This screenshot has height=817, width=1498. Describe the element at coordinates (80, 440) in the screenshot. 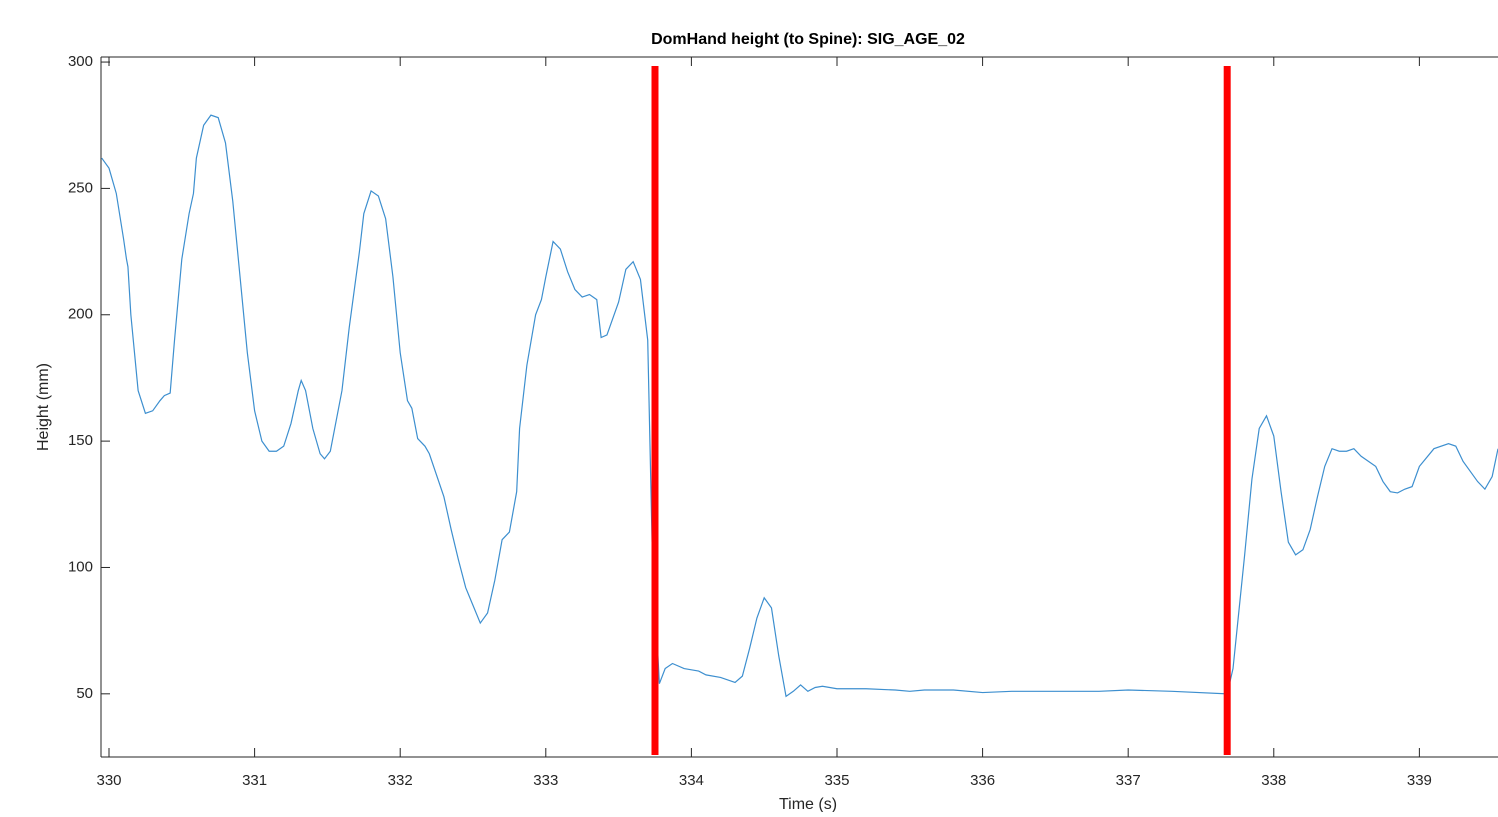

I see `y-tick-label: 150` at that location.